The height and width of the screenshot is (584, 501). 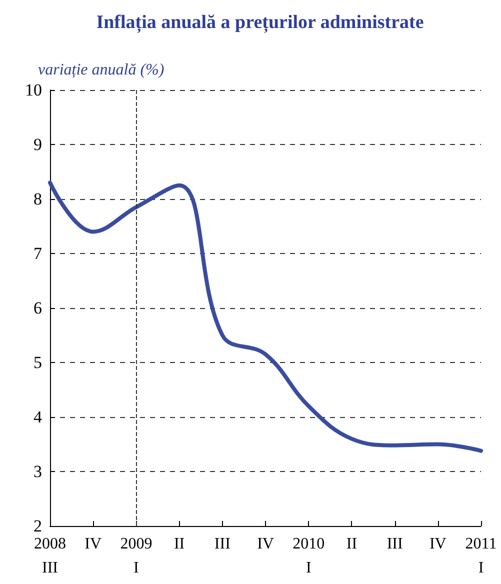 I want to click on y-tick-label: 6, so click(x=38, y=308).